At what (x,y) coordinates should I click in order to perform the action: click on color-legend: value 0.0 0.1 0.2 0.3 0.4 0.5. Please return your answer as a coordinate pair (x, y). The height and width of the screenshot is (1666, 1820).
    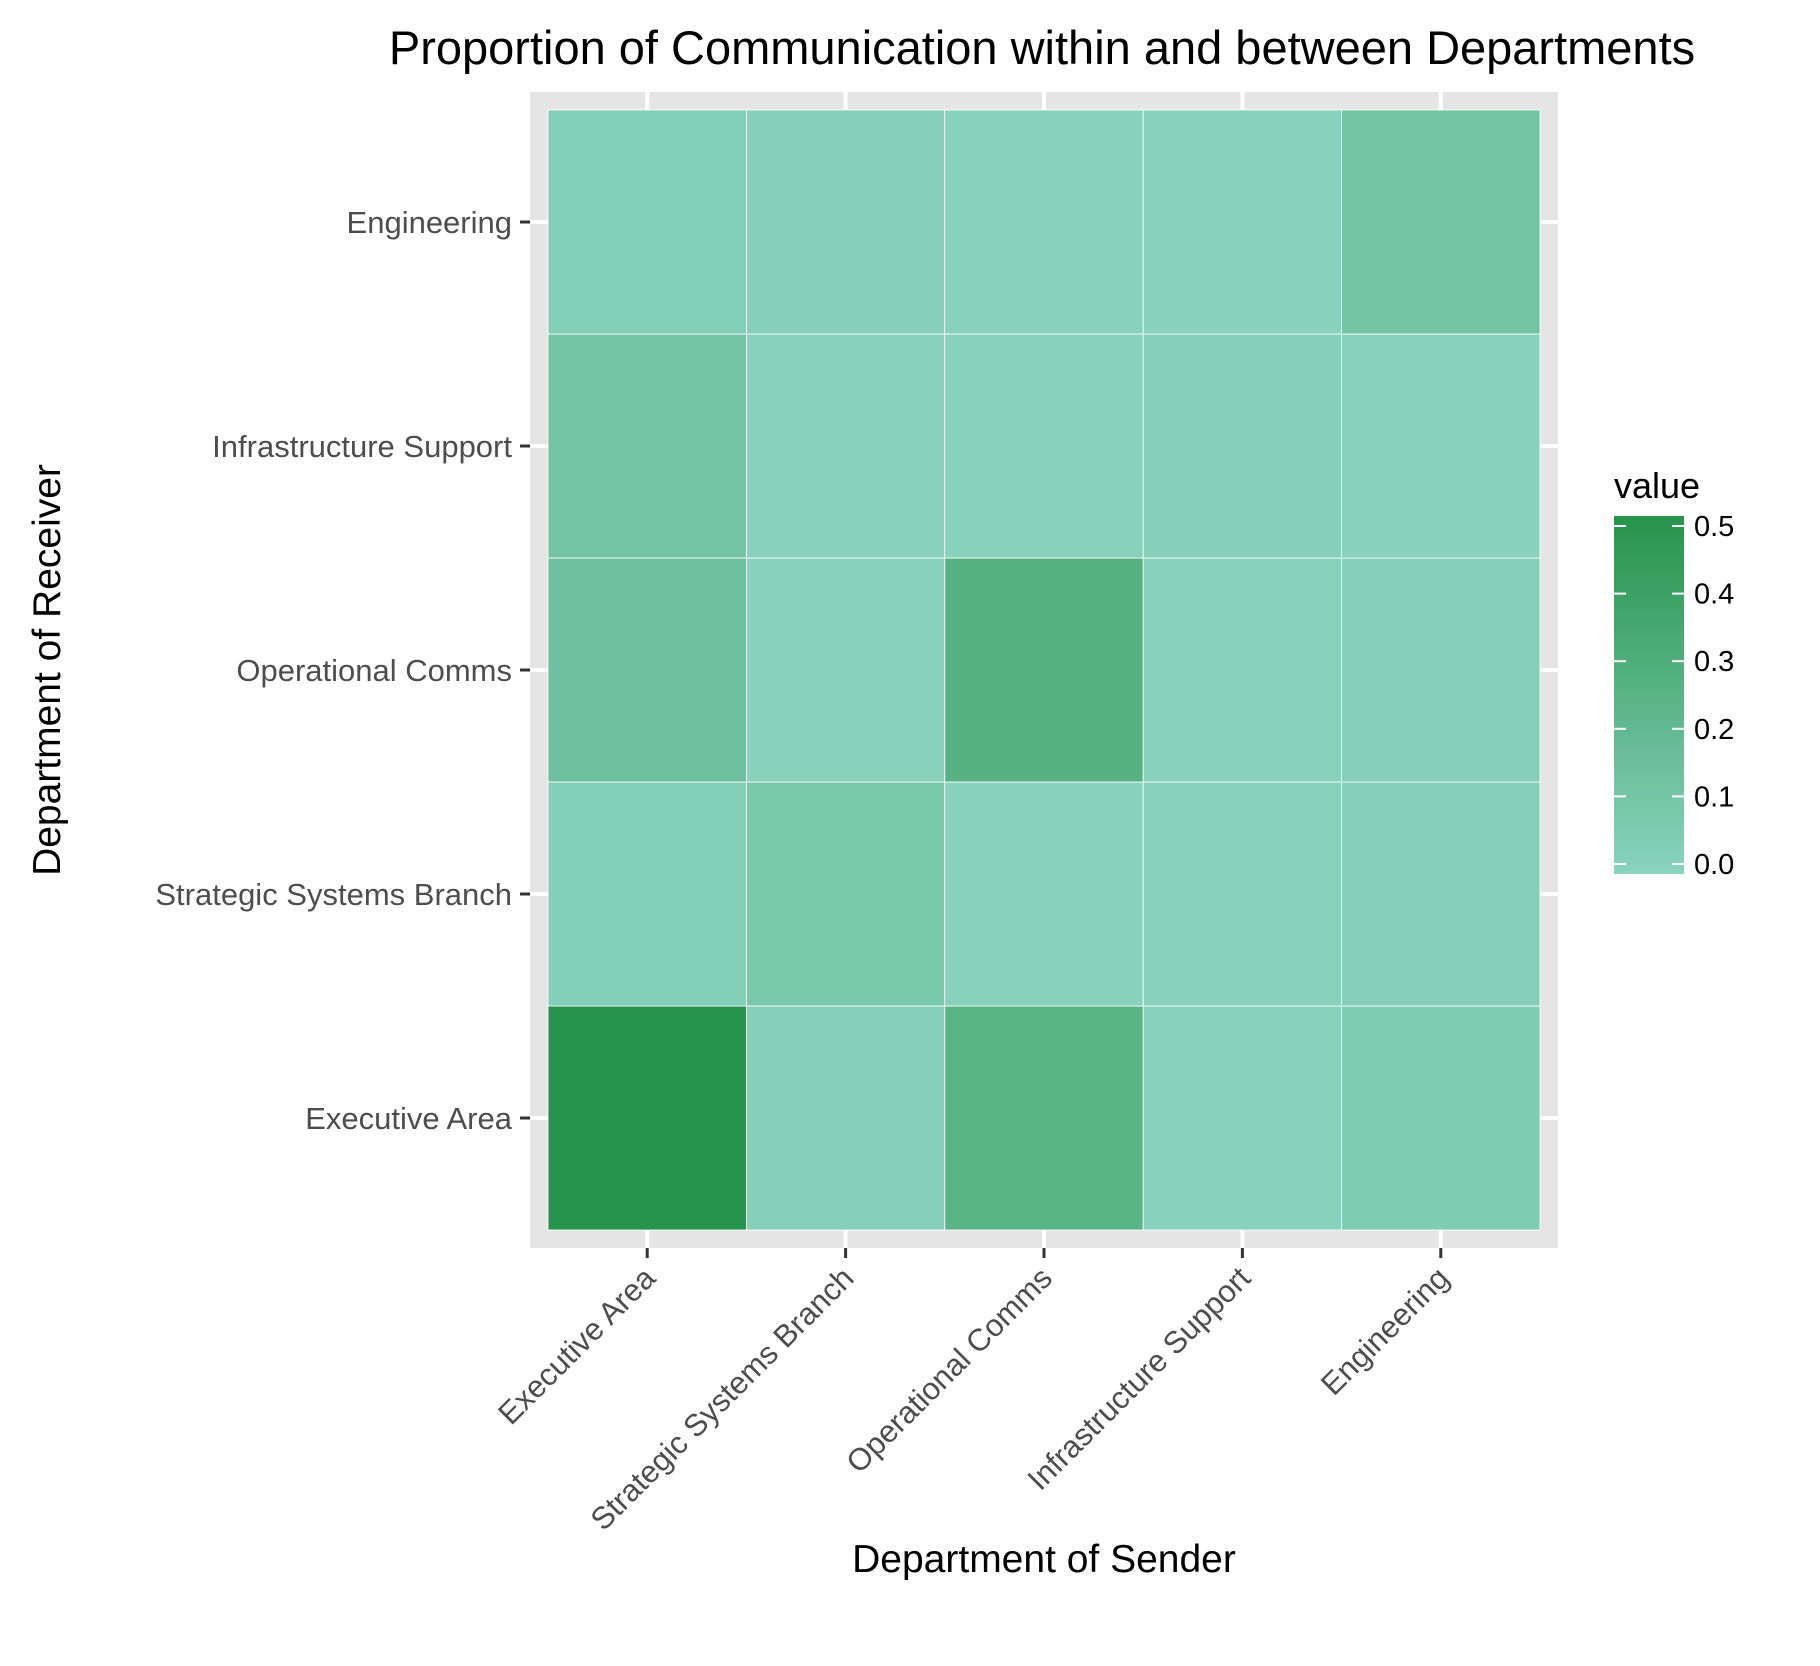
    Looking at the image, I should click on (1674, 673).